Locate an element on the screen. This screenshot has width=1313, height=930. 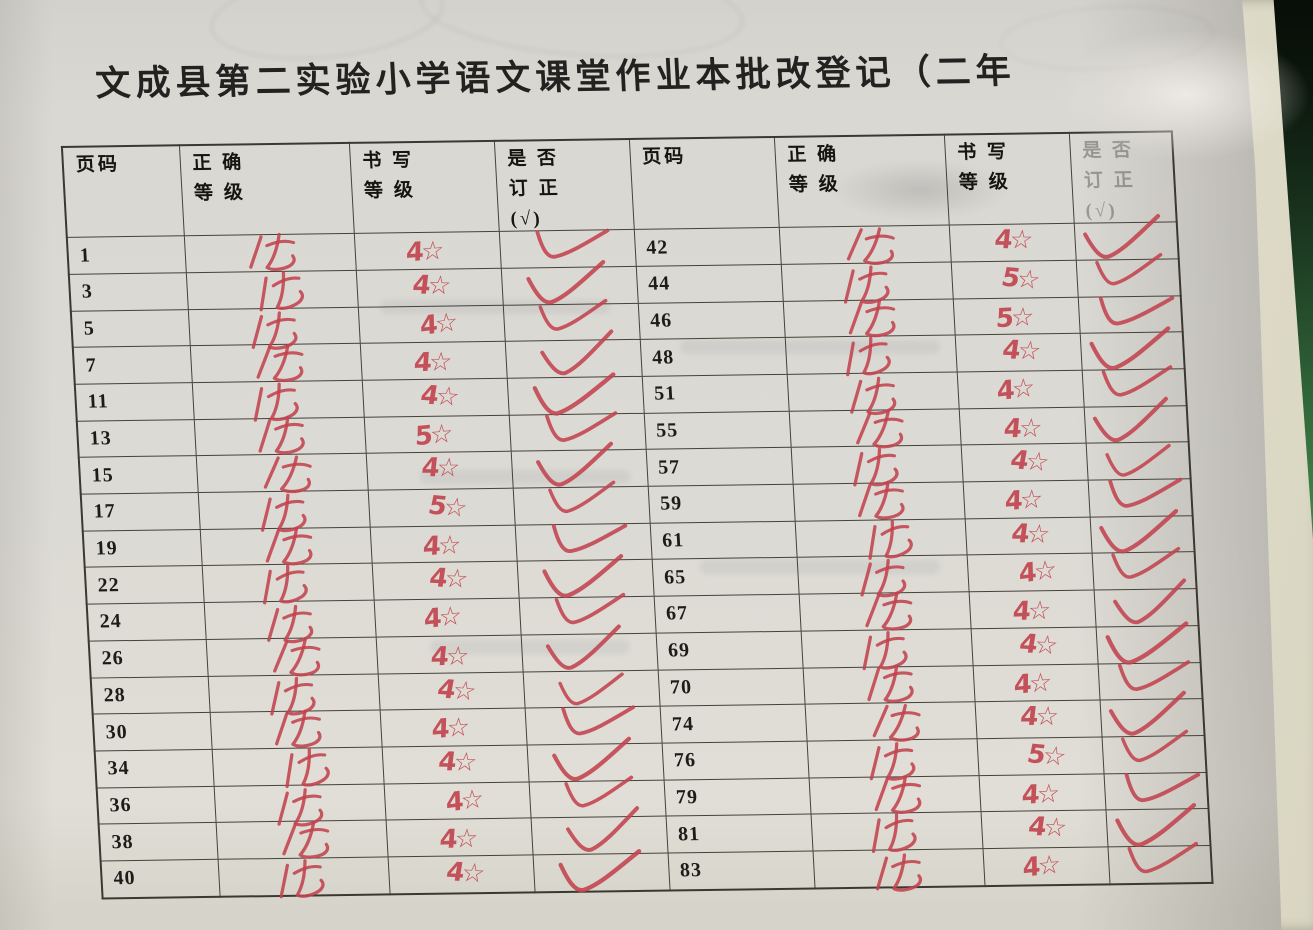
page-number-cell: 69 is located at coordinates (729, 650).